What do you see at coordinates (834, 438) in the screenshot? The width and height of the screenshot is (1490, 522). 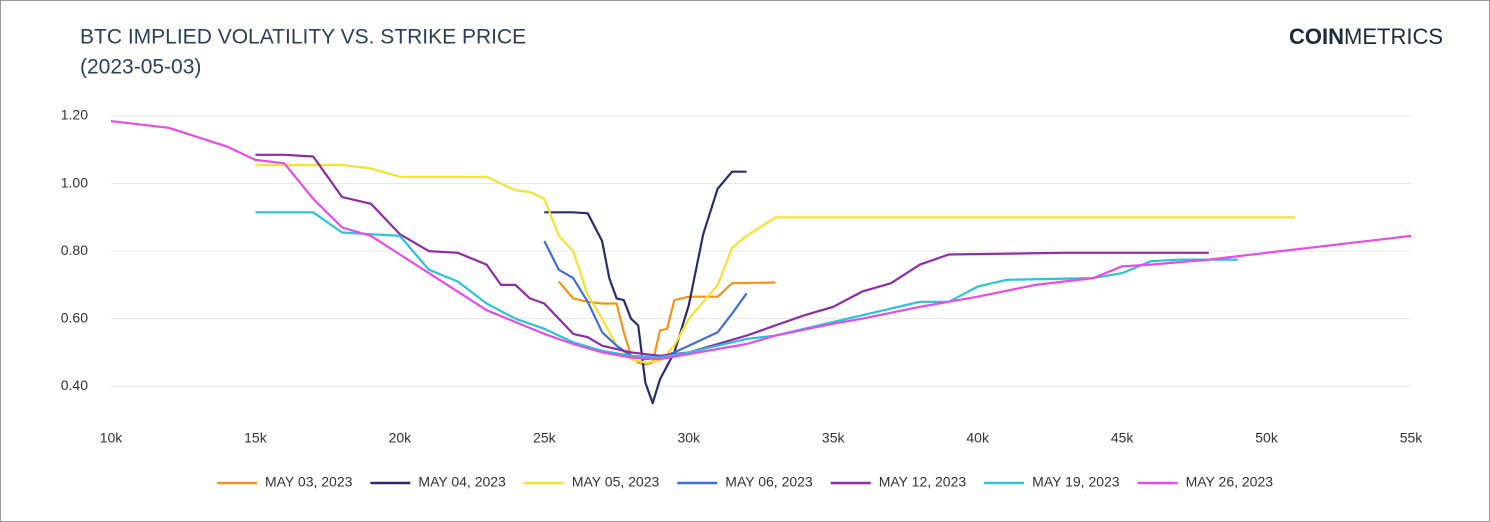 I see `x-tick-label: 35k` at bounding box center [834, 438].